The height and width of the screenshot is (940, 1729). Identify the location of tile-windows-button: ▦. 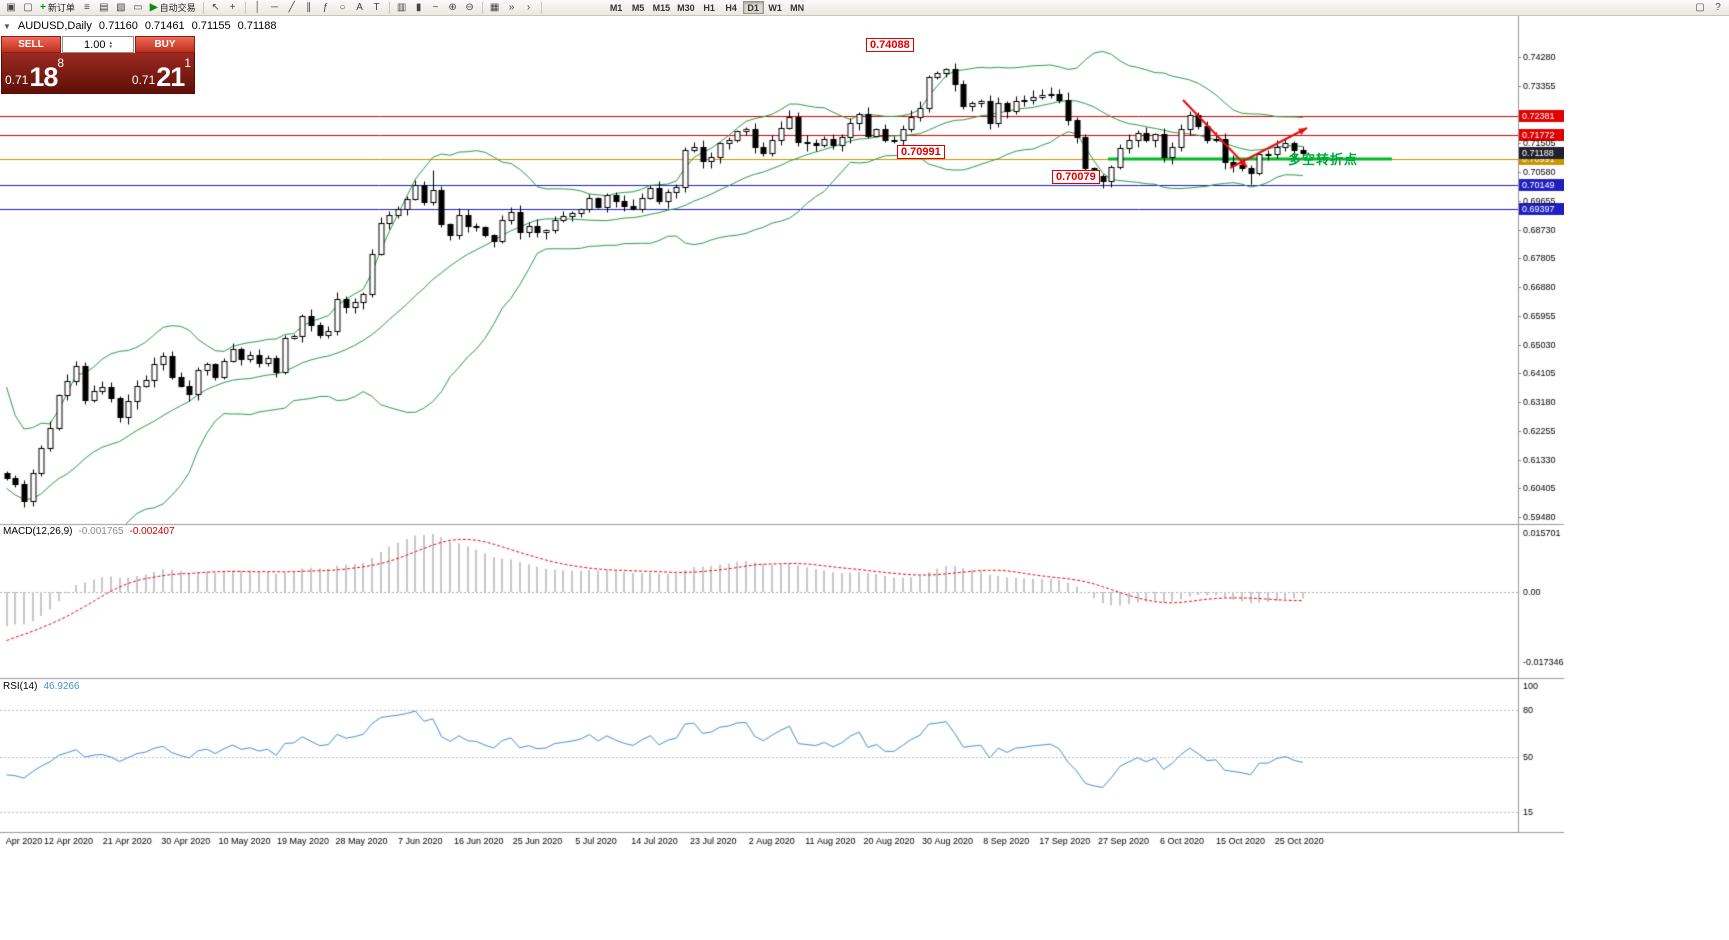
(495, 8).